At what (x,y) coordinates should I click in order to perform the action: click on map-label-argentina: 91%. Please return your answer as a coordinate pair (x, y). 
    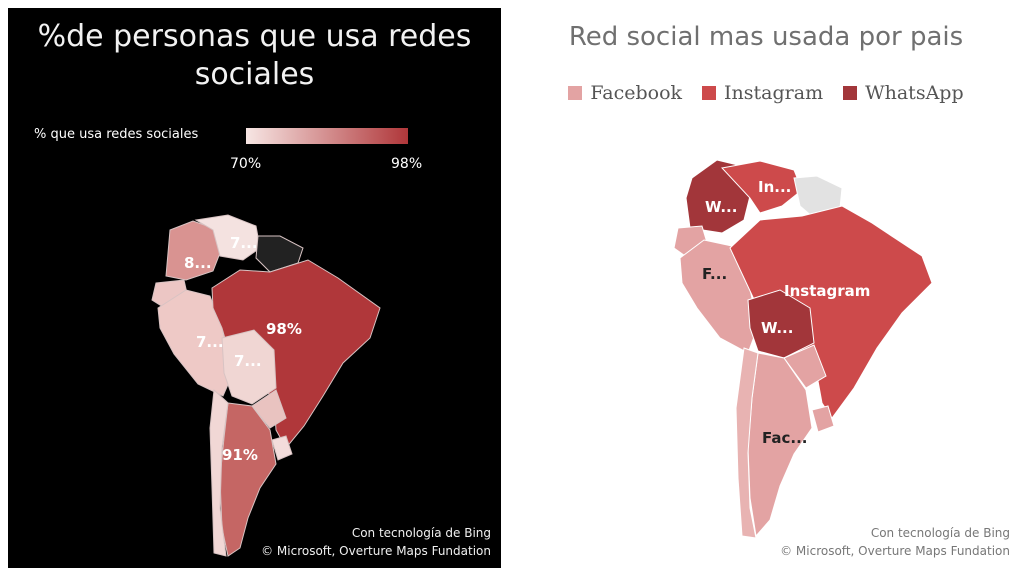
    Looking at the image, I should click on (240, 455).